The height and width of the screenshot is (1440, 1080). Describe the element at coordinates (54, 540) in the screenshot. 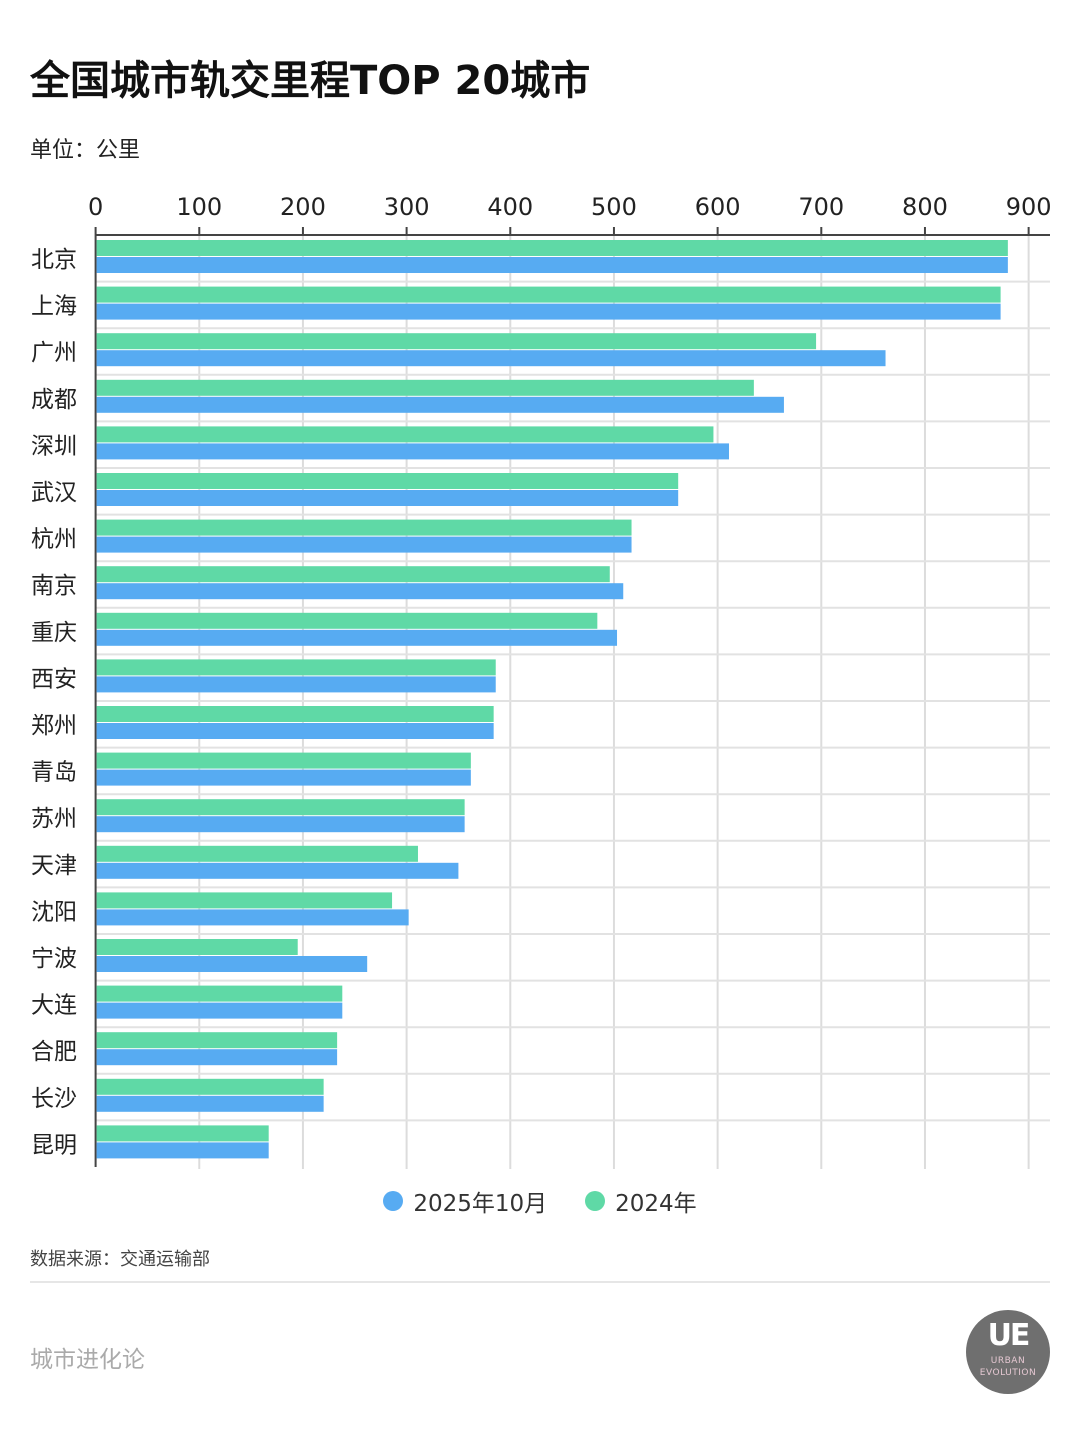

I see `category-label: 杭州` at that location.